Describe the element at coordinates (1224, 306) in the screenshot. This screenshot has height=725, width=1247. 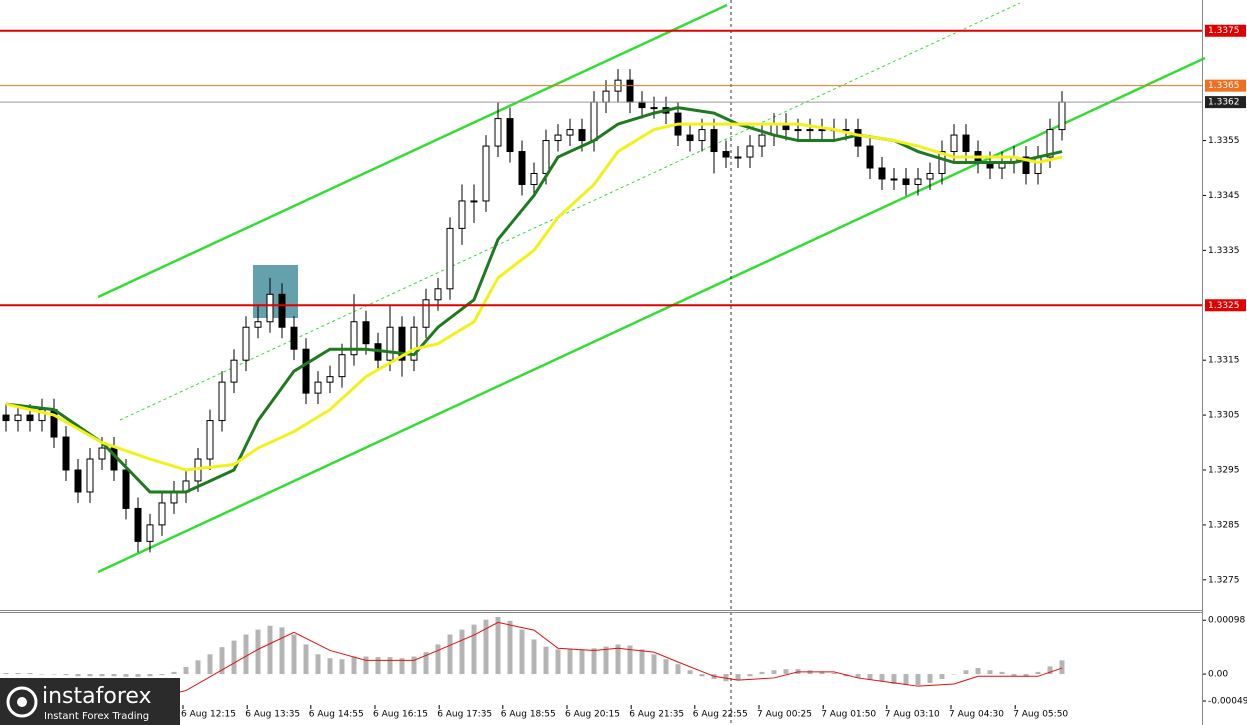
I see `price-level-label: 1.3325` at that location.